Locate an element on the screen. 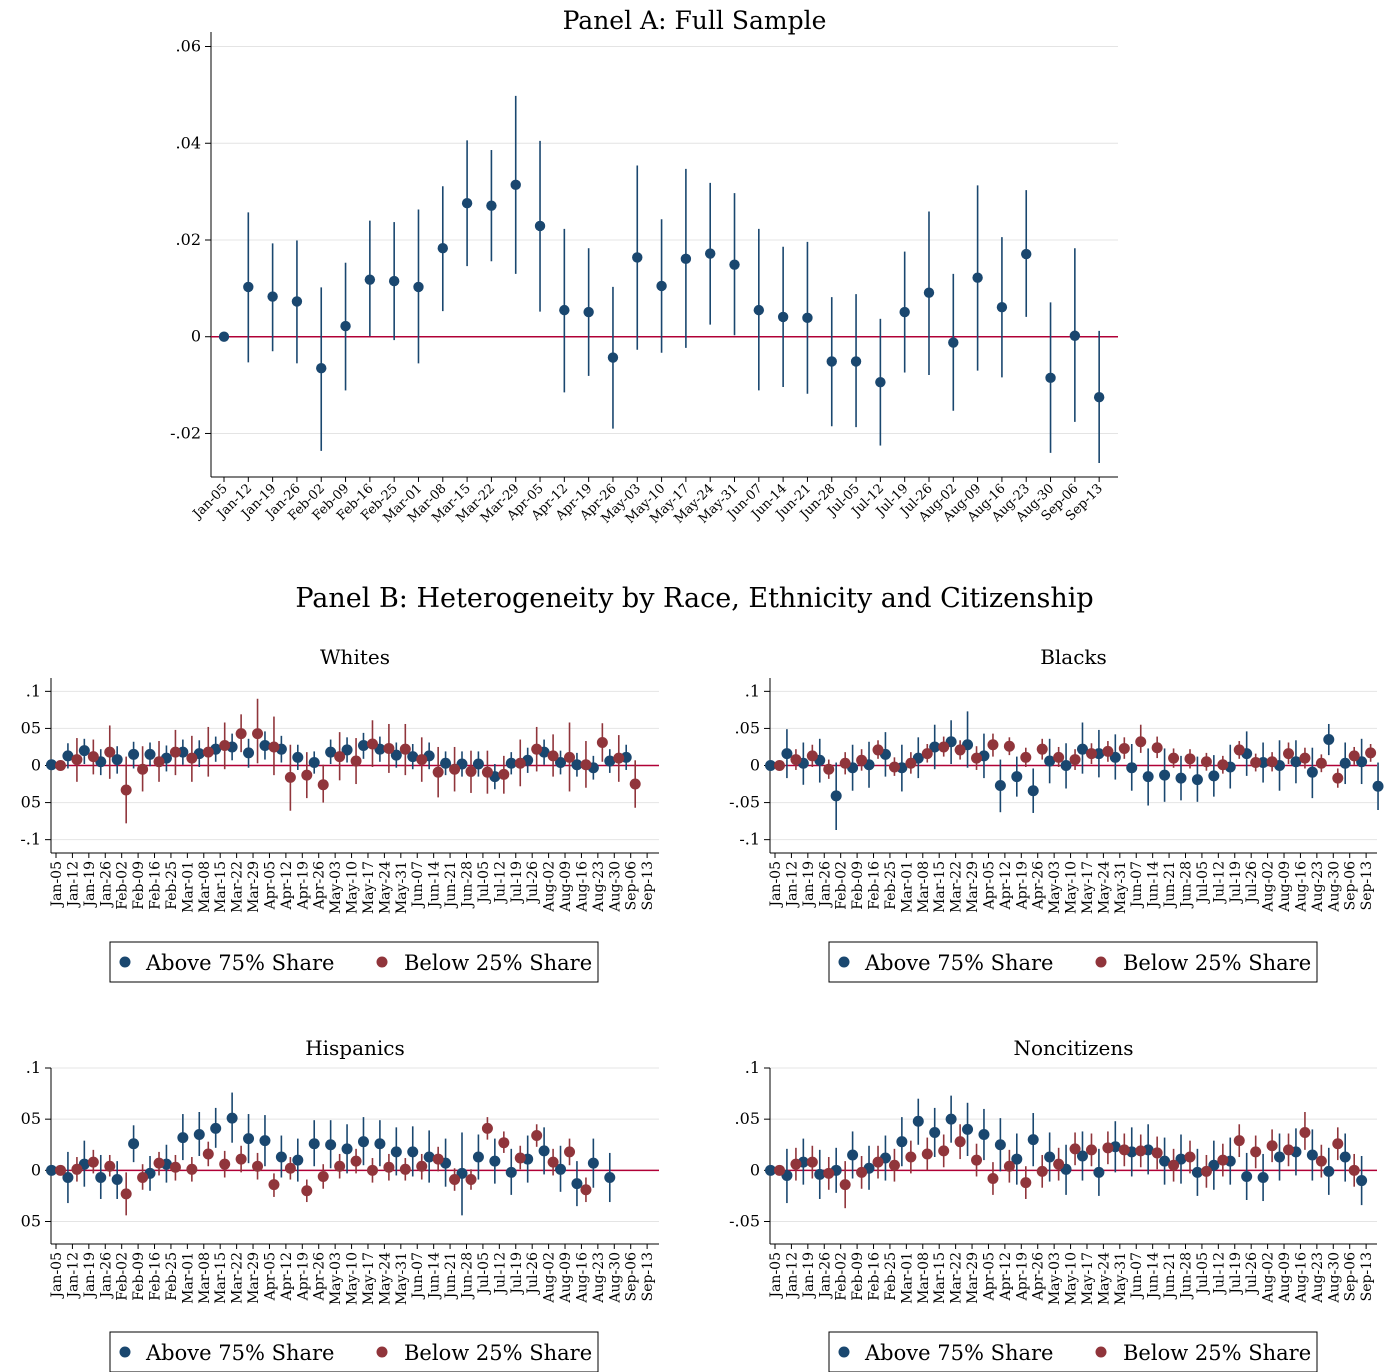  y-tick-label: .04 is located at coordinates (188, 142).